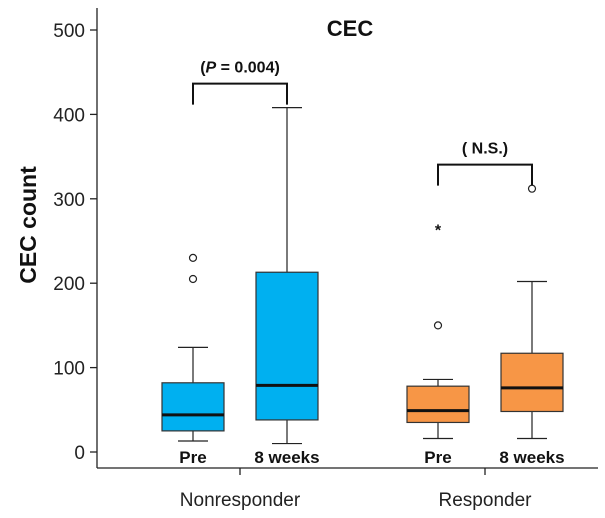 The image size is (605, 518). What do you see at coordinates (362, 123) in the screenshot?
I see `annotations-layer: (P = 0.004) ( N.S.)` at bounding box center [362, 123].